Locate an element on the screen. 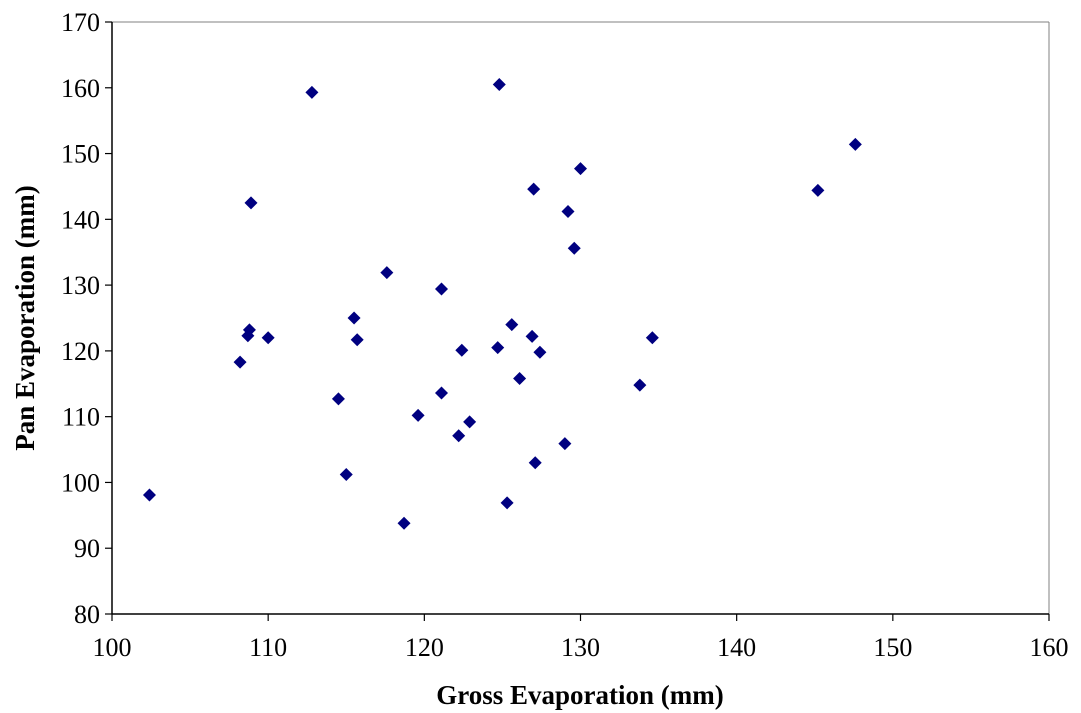 The height and width of the screenshot is (713, 1081). y-axis-ticks: 80 90 100 110 120 130 140 150 160 170 is located at coordinates (86, 318).